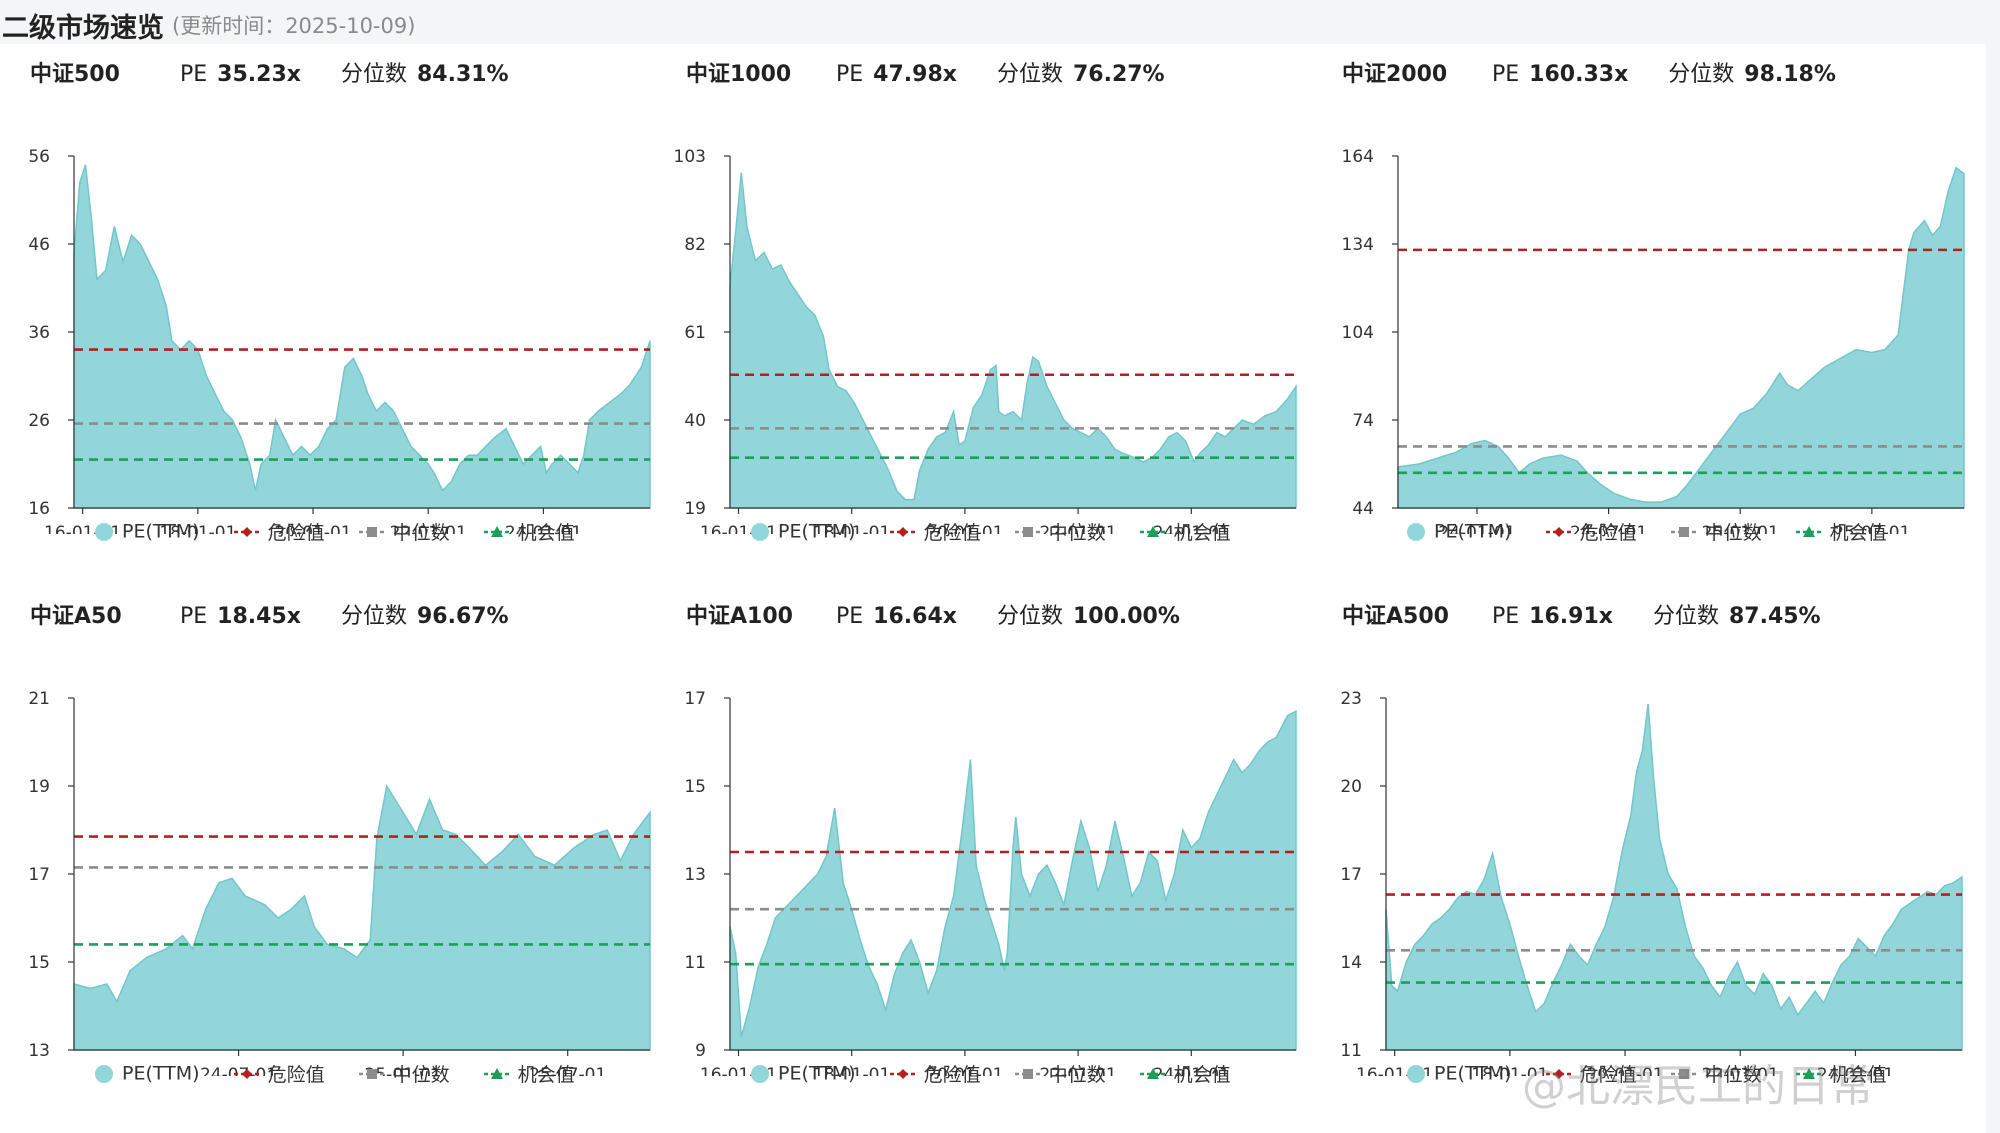 Image resolution: width=2000 pixels, height=1133 pixels. Describe the element at coordinates (1363, 421) in the screenshot. I see `y-tick-label: 74` at that location.